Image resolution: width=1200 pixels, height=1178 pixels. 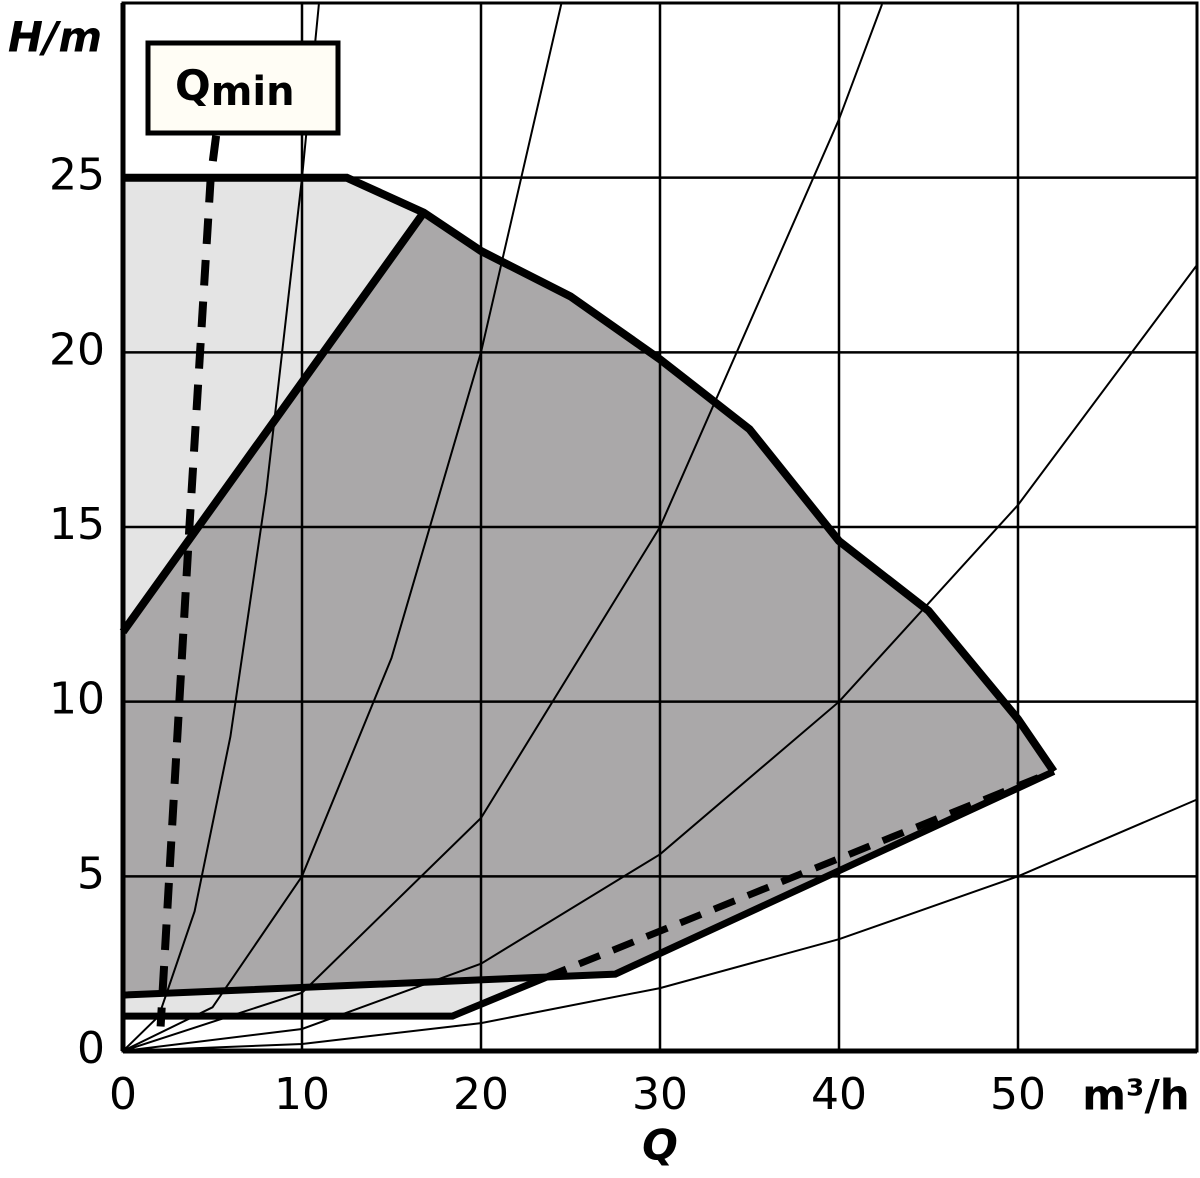 What do you see at coordinates (77, 699) in the screenshot?
I see `y-tick-label: 10` at bounding box center [77, 699].